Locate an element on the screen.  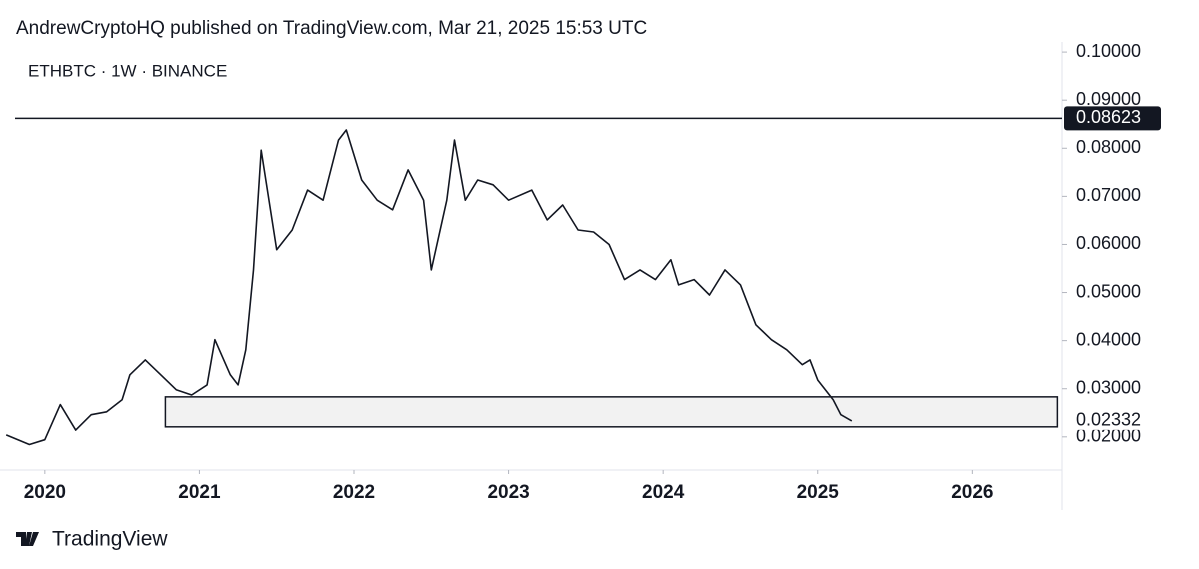
level-tag-label: 0.08623 is located at coordinates (1108, 117).